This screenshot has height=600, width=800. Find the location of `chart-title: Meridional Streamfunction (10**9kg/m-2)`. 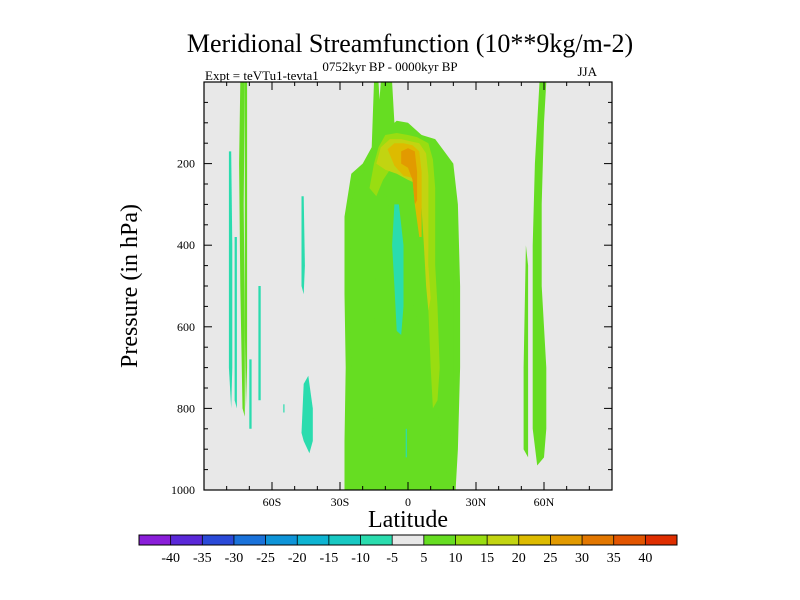

chart-title: Meridional Streamfunction (10**9kg/m-2) is located at coordinates (410, 43).